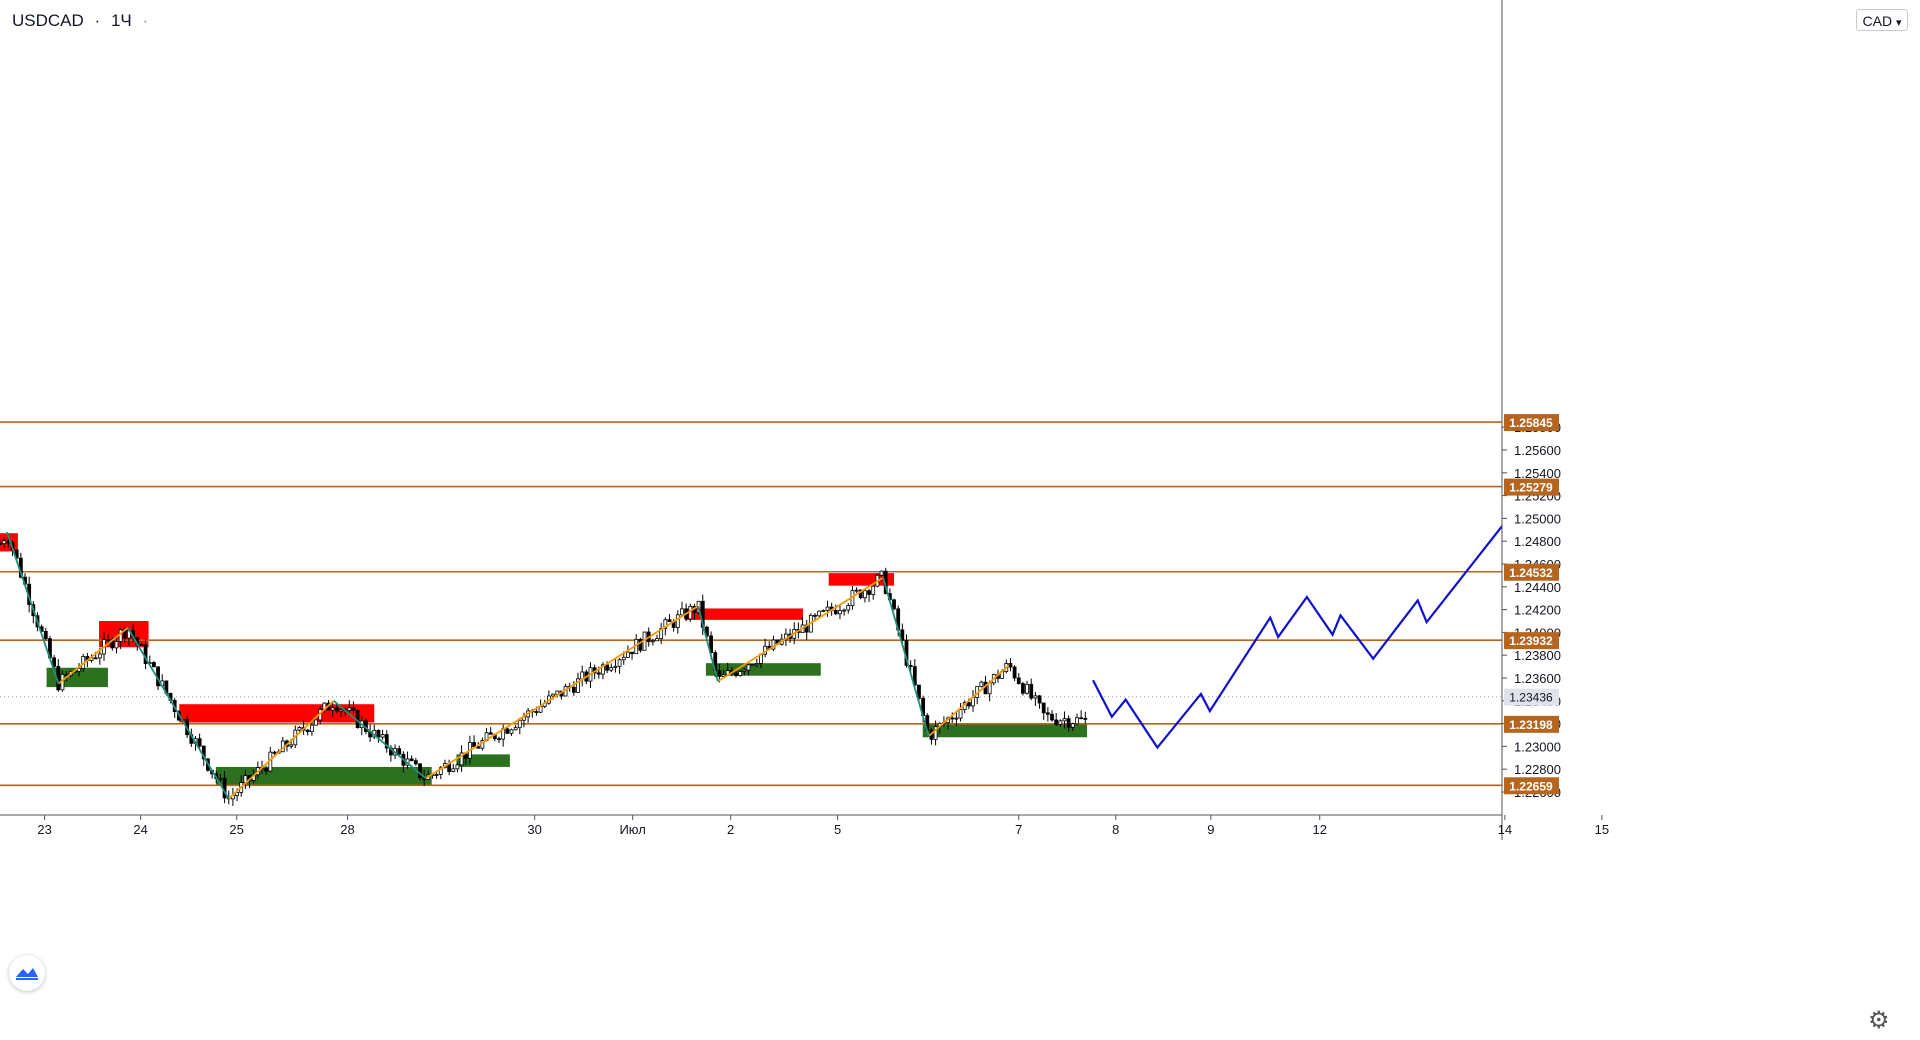 The width and height of the screenshot is (1920, 1040). I want to click on price-tick-label: 1.25600, so click(1537, 450).